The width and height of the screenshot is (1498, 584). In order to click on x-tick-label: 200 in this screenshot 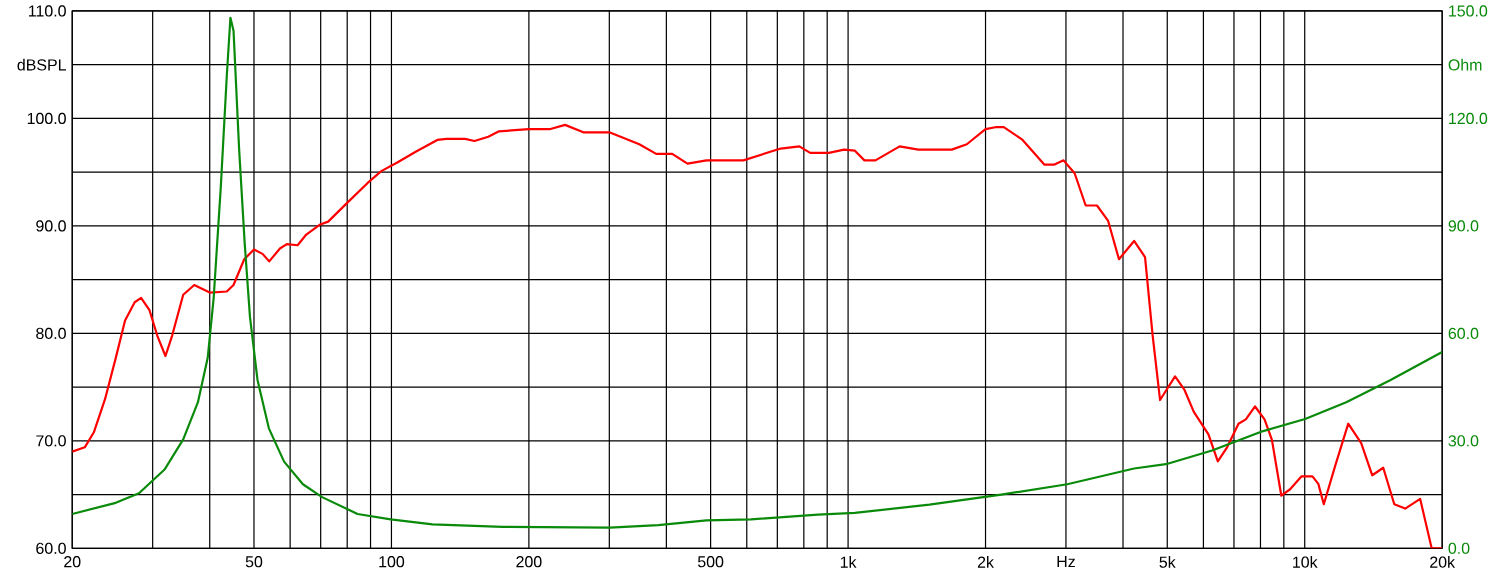, I will do `click(529, 561)`.